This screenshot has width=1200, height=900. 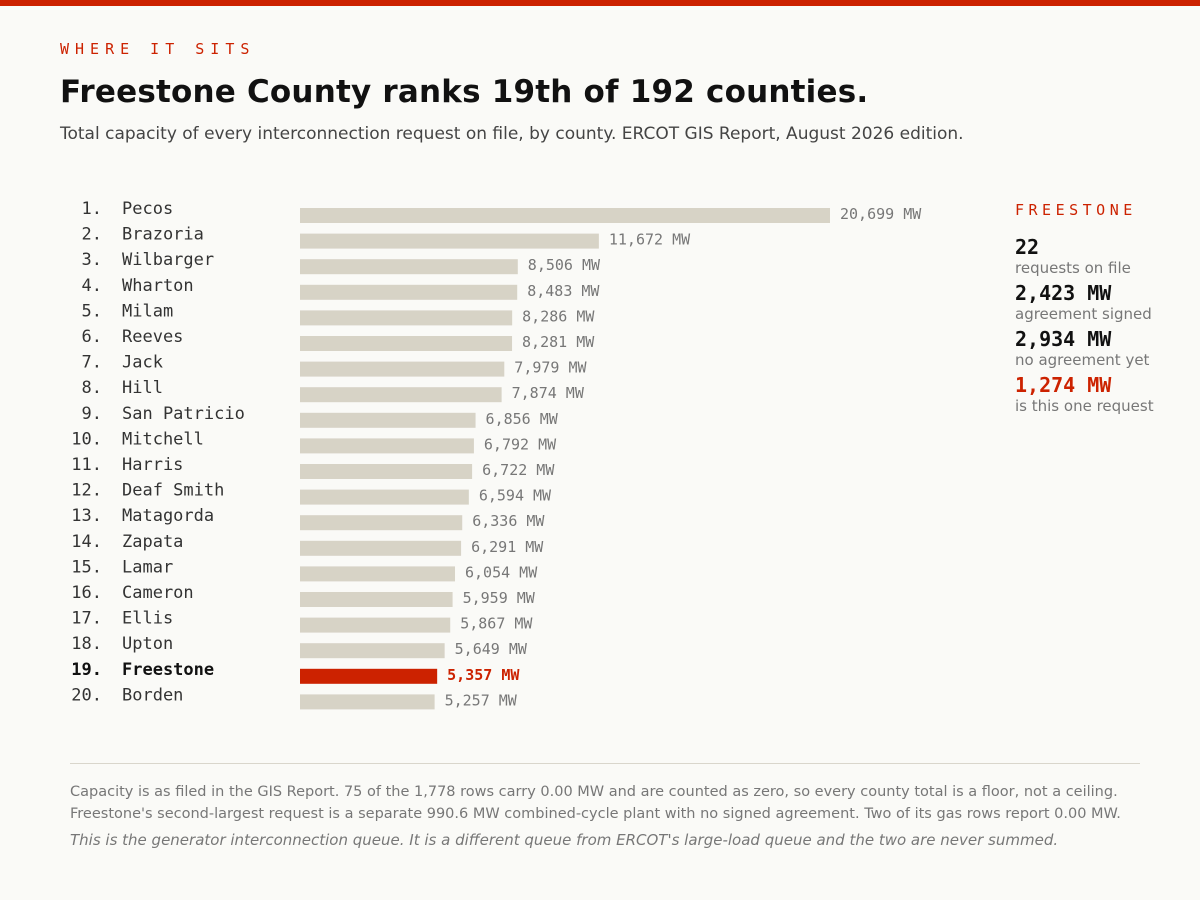 What do you see at coordinates (481, 700) in the screenshot?
I see `value-label: 5,257 MW` at bounding box center [481, 700].